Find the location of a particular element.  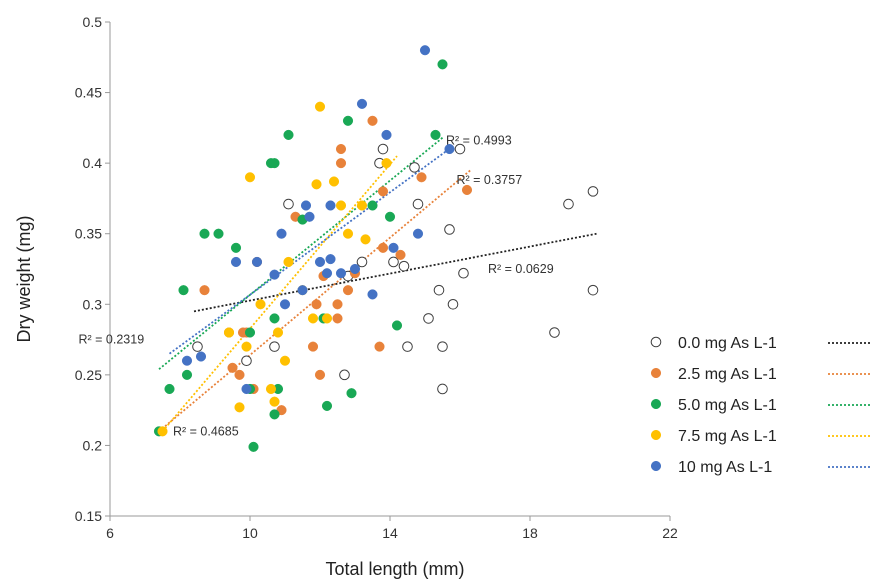

legend-label-series-1: 2.5 mg As L-1 is located at coordinates (727, 374).